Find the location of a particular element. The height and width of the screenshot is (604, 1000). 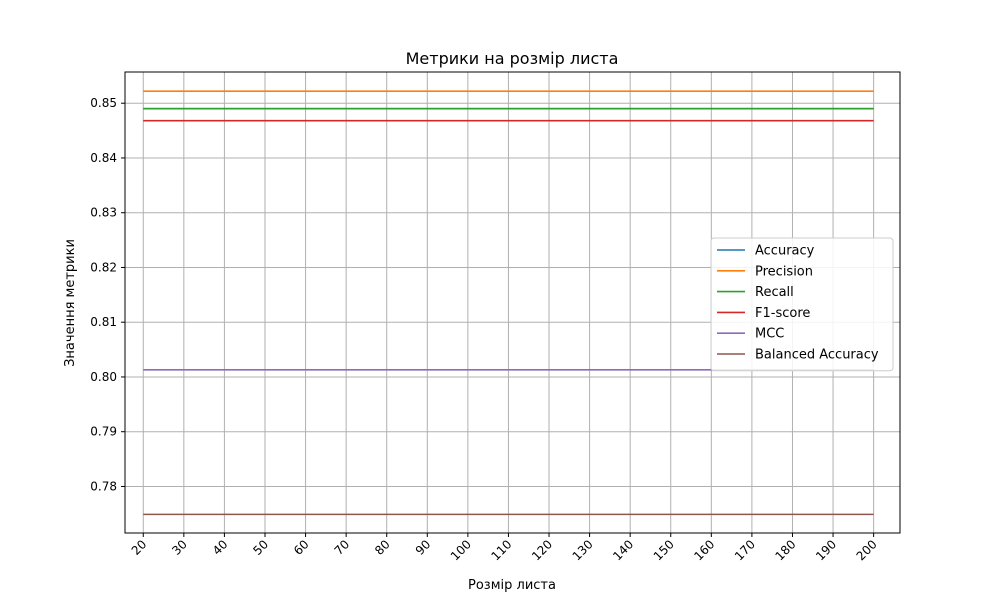

legend-box is located at coordinates (802, 304).